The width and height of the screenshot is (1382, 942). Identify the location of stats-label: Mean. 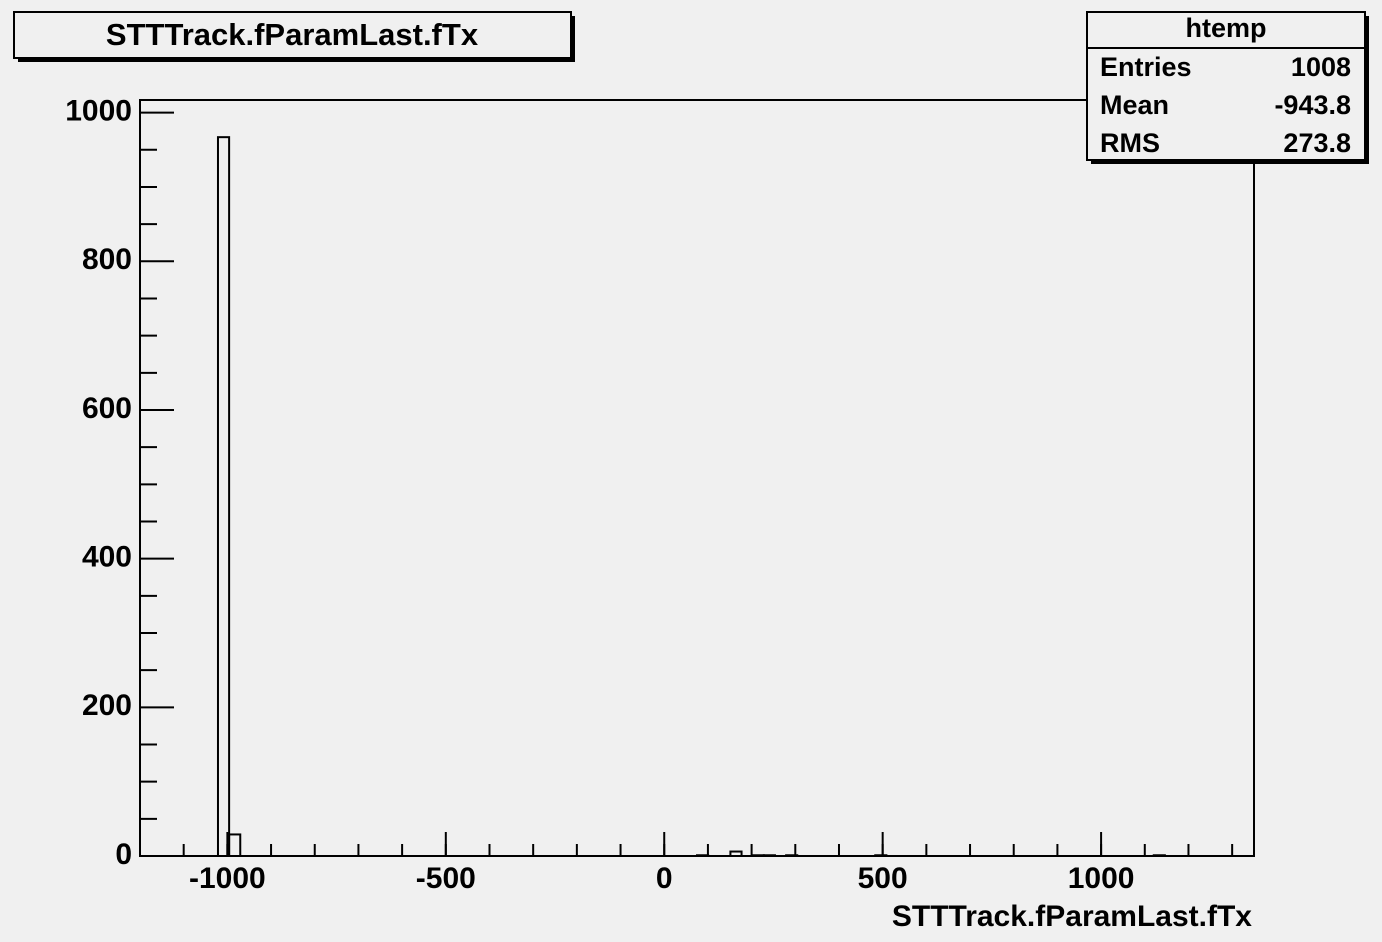
(1134, 105).